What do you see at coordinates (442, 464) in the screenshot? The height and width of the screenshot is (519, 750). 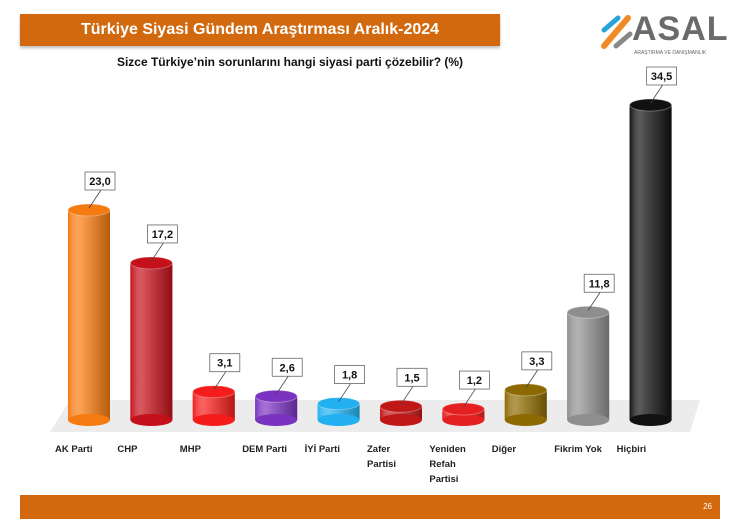 I see `category-label: Refah` at bounding box center [442, 464].